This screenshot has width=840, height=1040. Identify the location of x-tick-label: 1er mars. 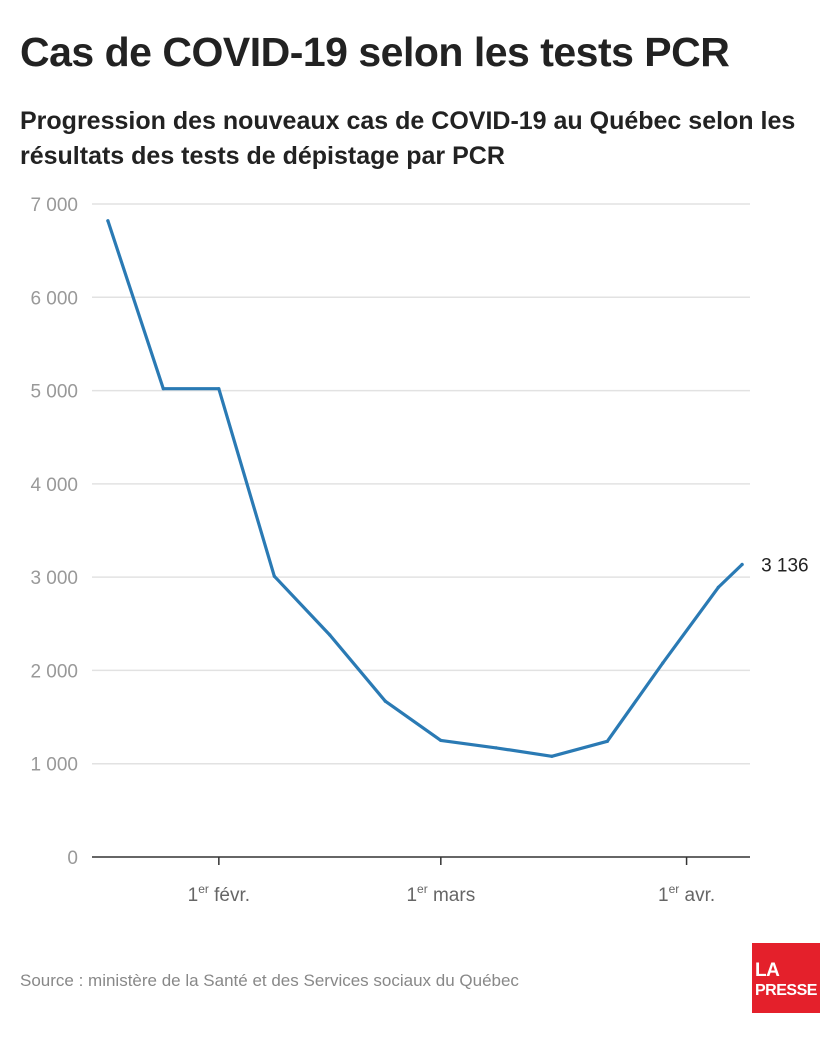
(440, 894).